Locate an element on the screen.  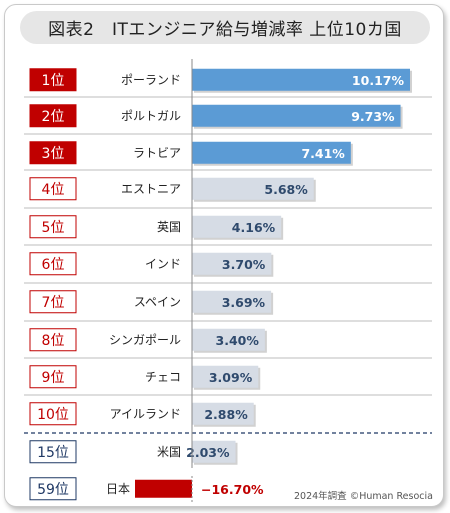
rank-label: 7位 is located at coordinates (53, 303).